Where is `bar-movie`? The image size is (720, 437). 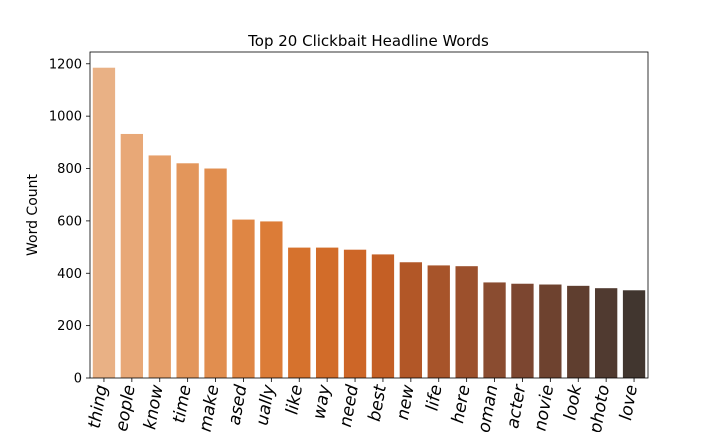
bar-movie is located at coordinates (550, 331).